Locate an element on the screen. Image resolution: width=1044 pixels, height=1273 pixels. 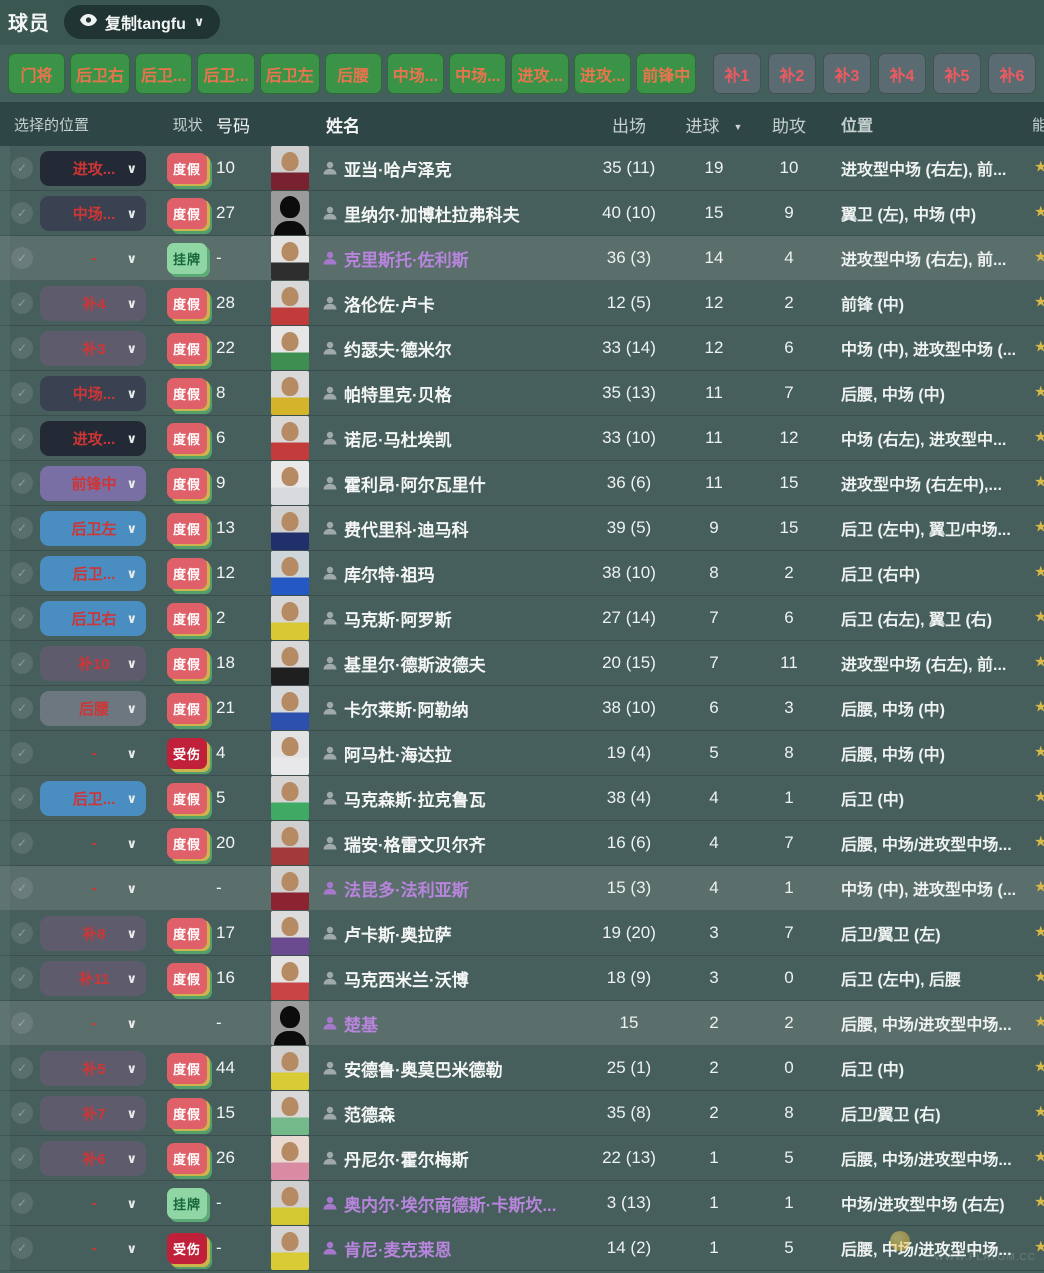
header-name: 姓名 is located at coordinates (343, 126).